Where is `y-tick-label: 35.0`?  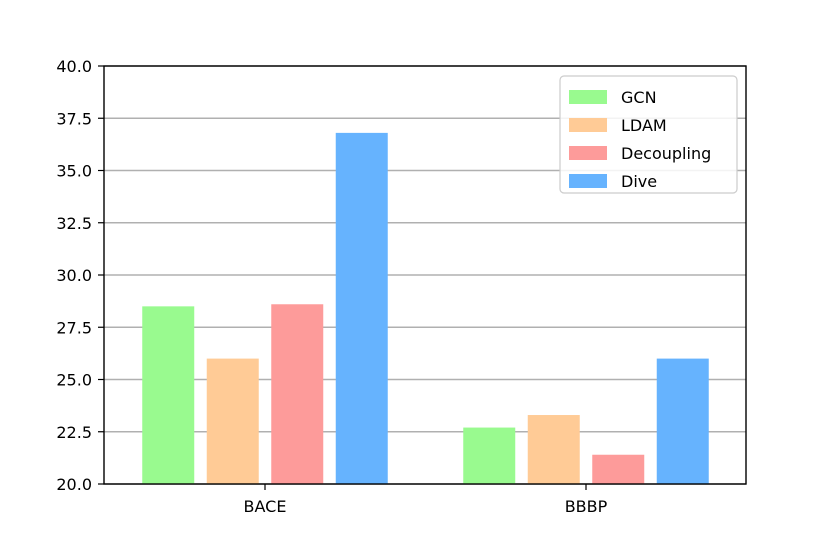
y-tick-label: 35.0 is located at coordinates (74, 171).